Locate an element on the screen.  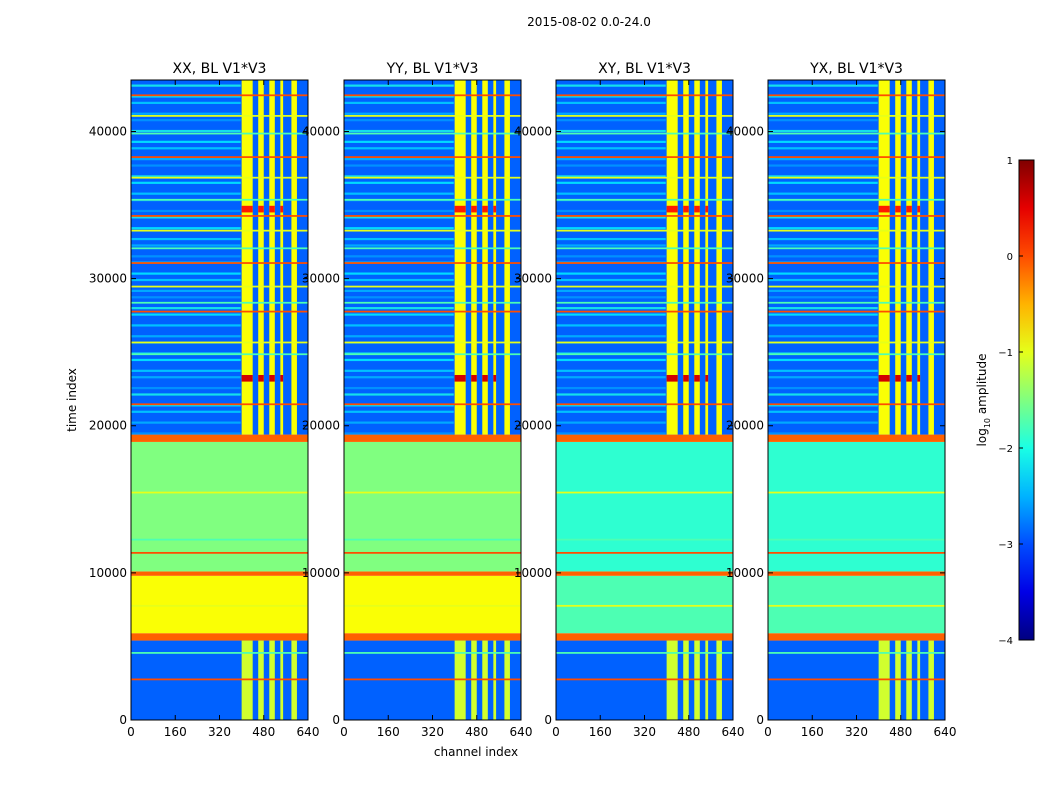
x-tick-label: 320 is located at coordinates (856, 732).